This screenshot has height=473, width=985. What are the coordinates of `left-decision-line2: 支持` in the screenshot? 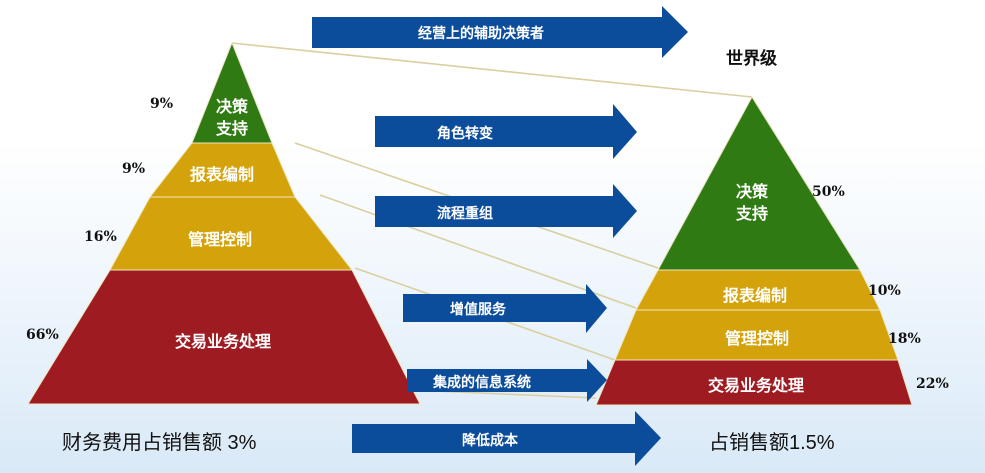 It's located at (231, 128).